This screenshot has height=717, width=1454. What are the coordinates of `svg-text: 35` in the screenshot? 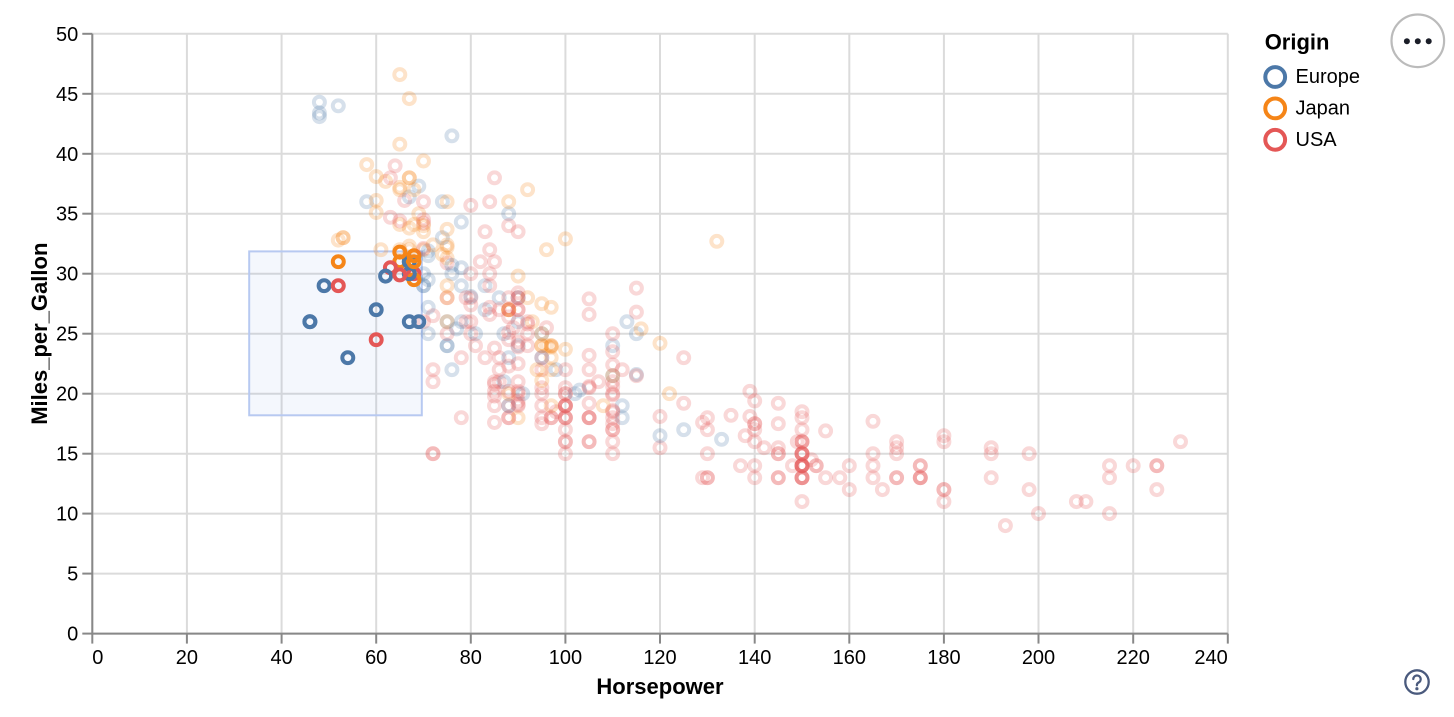 It's located at (67, 215).